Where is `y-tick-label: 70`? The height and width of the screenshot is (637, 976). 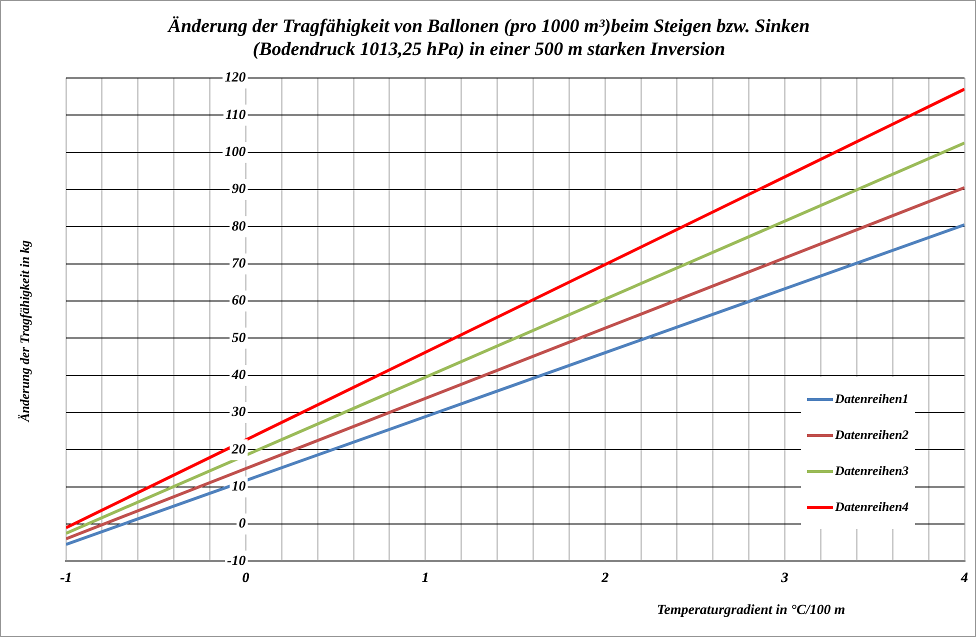 y-tick-label: 70 is located at coordinates (239, 264).